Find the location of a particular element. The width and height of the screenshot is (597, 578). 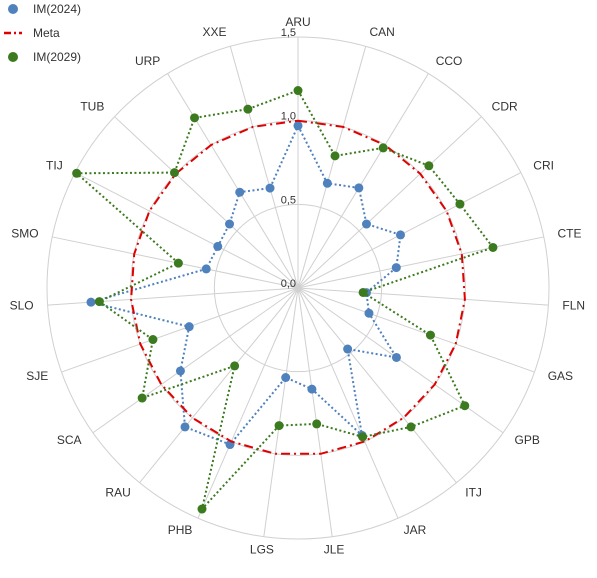

legend-label: Meta is located at coordinates (46, 33).